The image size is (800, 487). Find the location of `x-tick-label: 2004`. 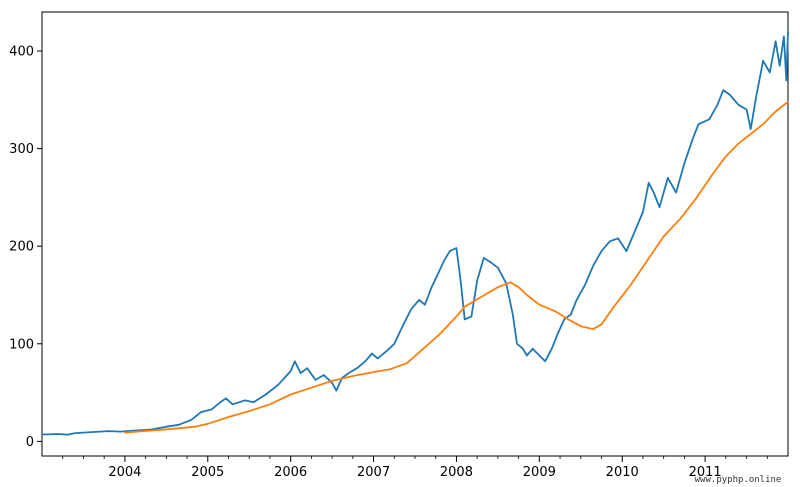

x-tick-label: 2004 is located at coordinates (124, 472).